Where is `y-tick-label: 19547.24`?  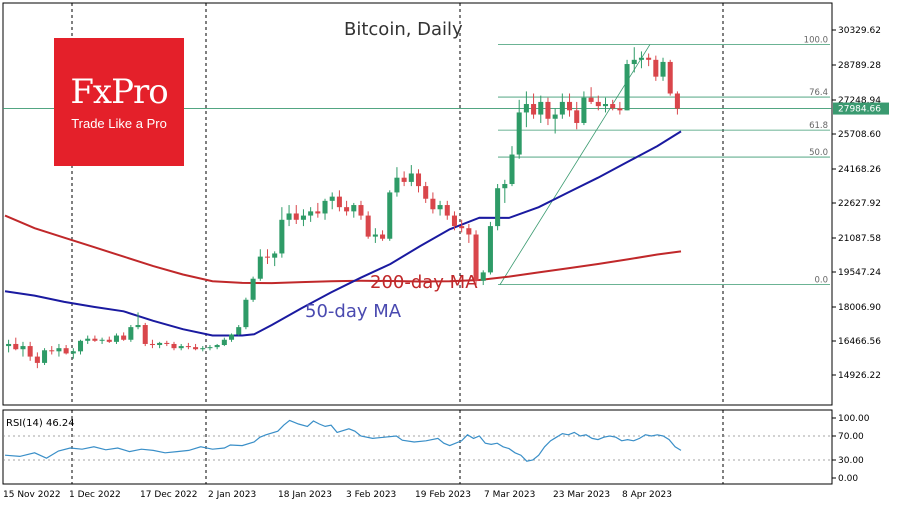
y-tick-label: 19547.24 is located at coordinates (859, 273).